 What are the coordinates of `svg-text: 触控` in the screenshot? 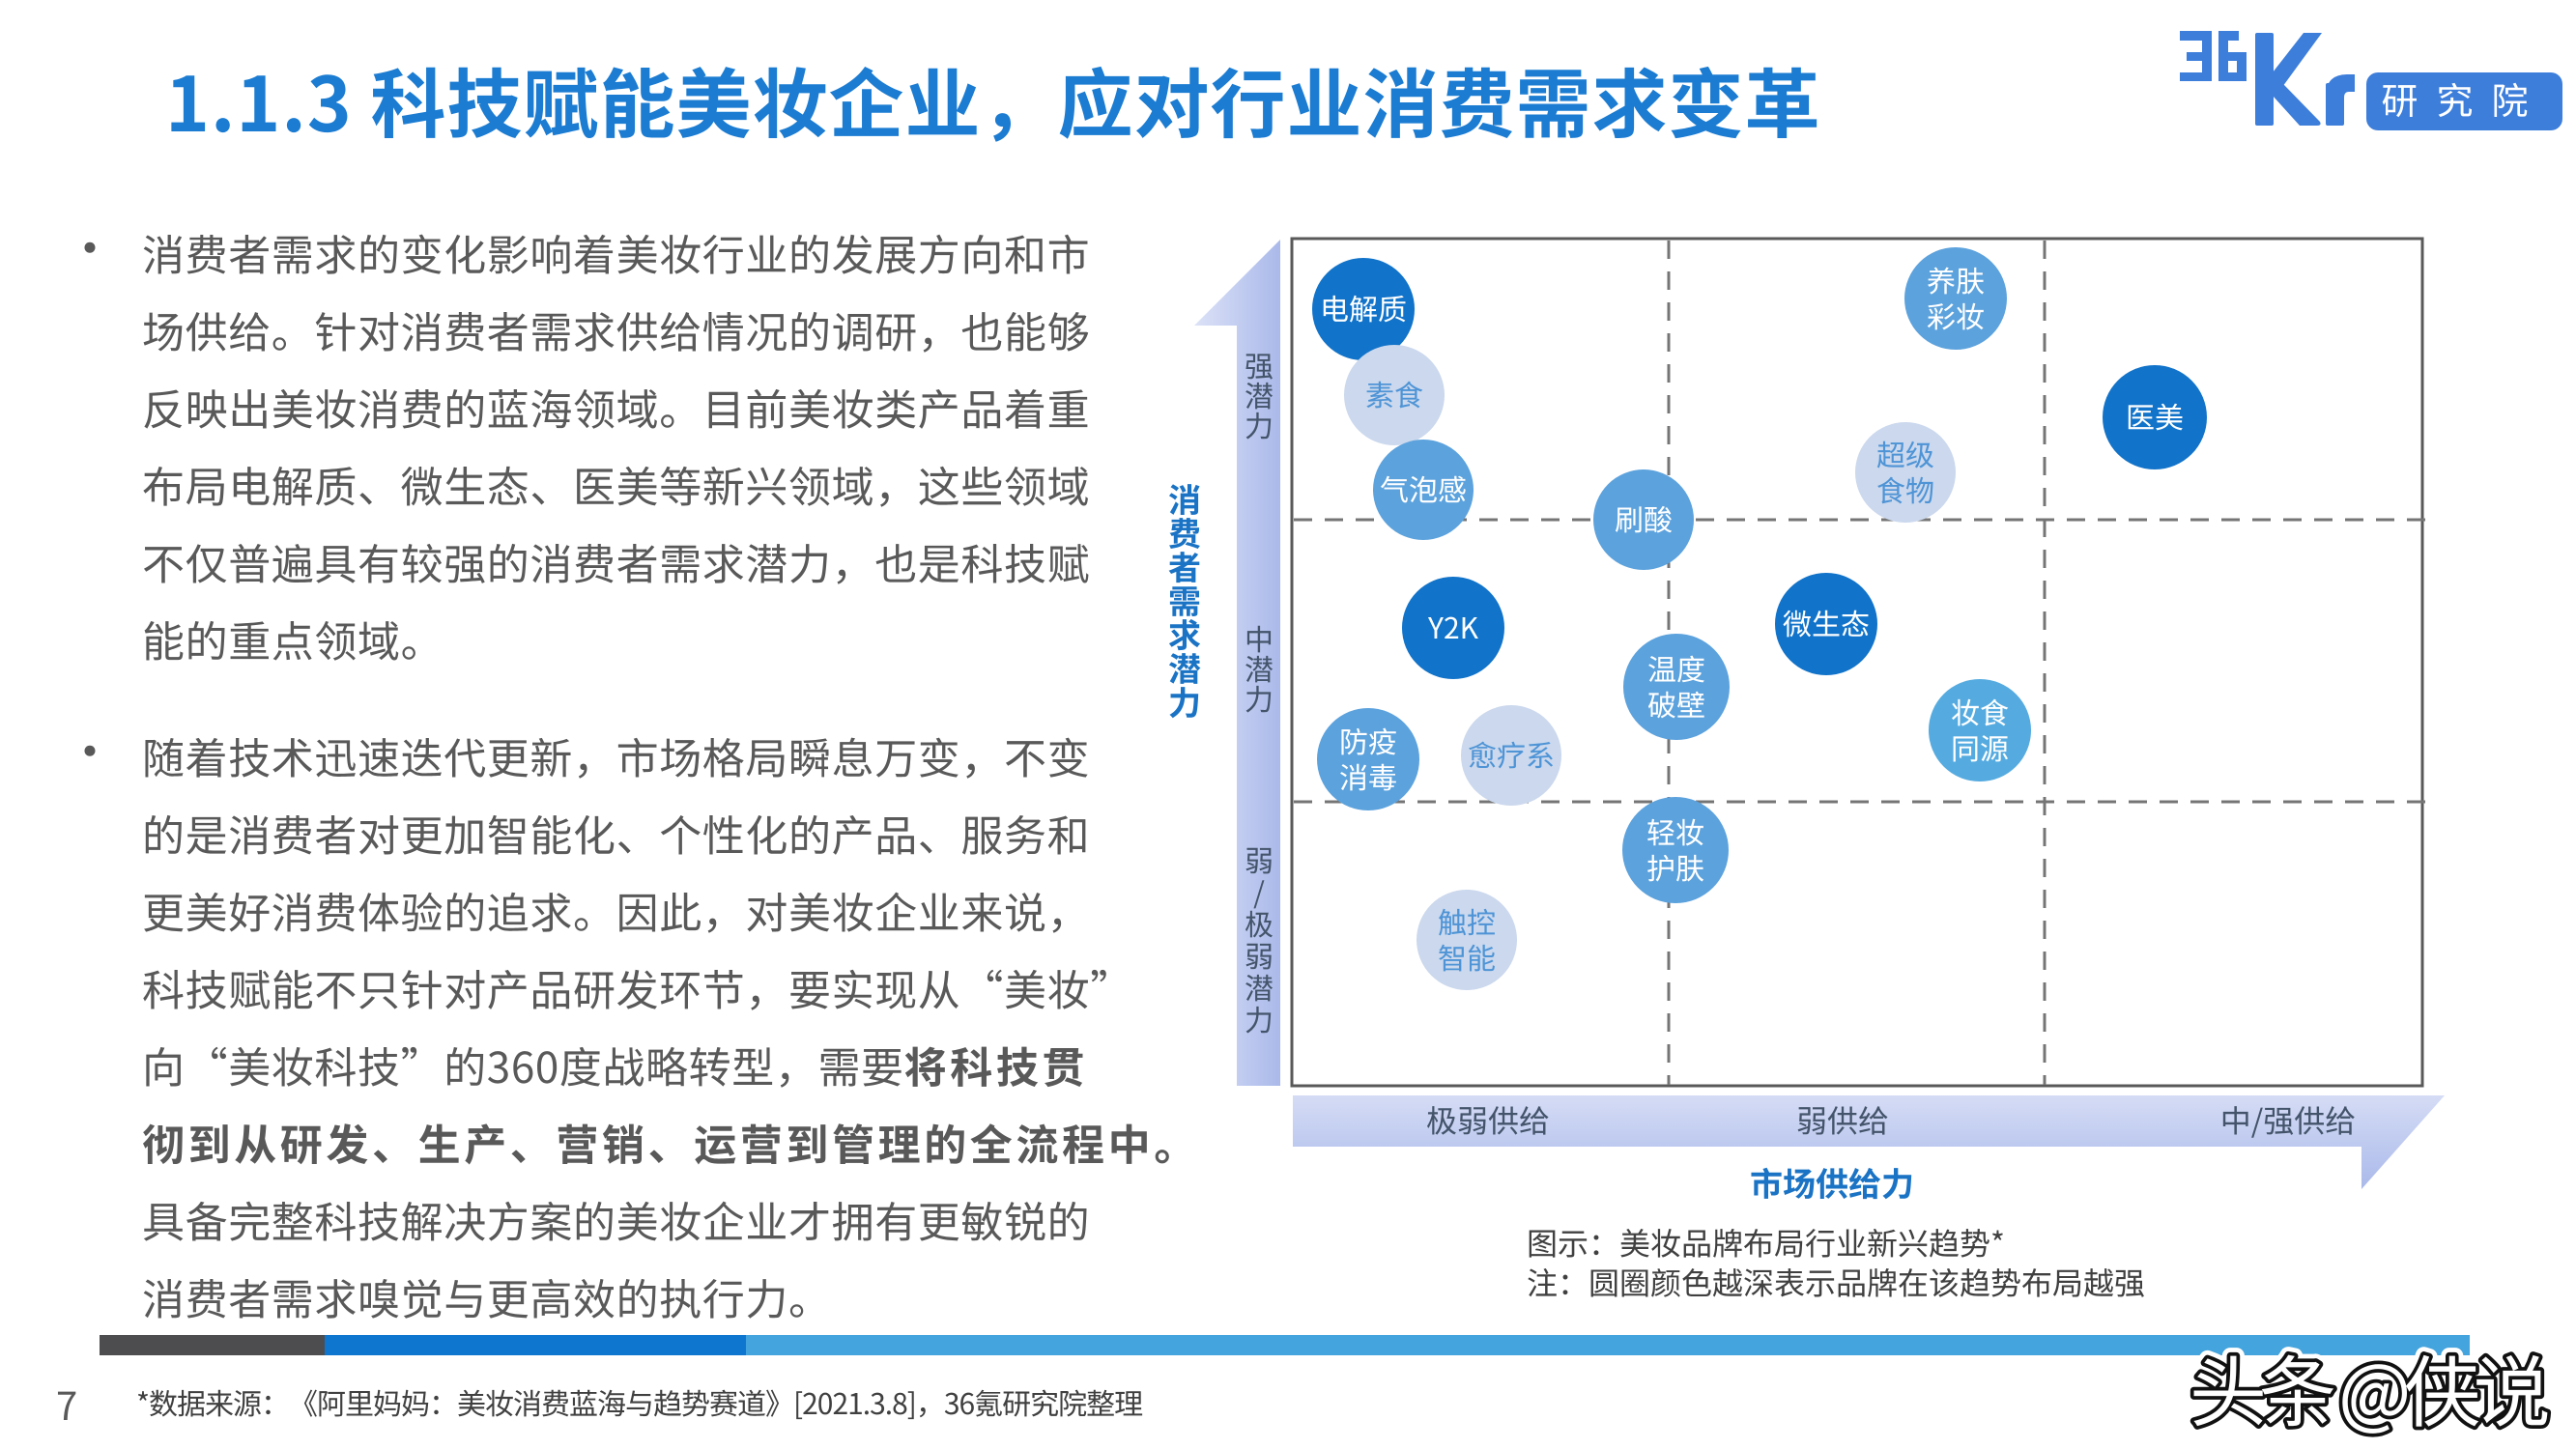 It's located at (1467, 920).